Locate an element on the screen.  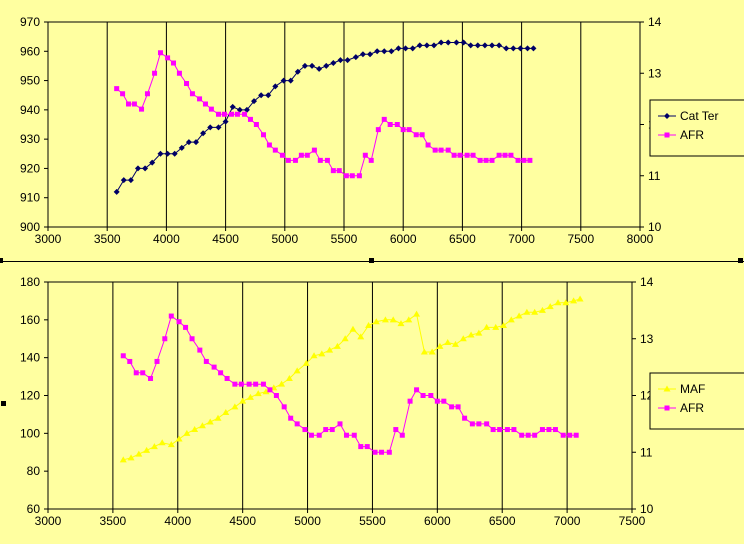
legend-box is located at coordinates (696, 128).